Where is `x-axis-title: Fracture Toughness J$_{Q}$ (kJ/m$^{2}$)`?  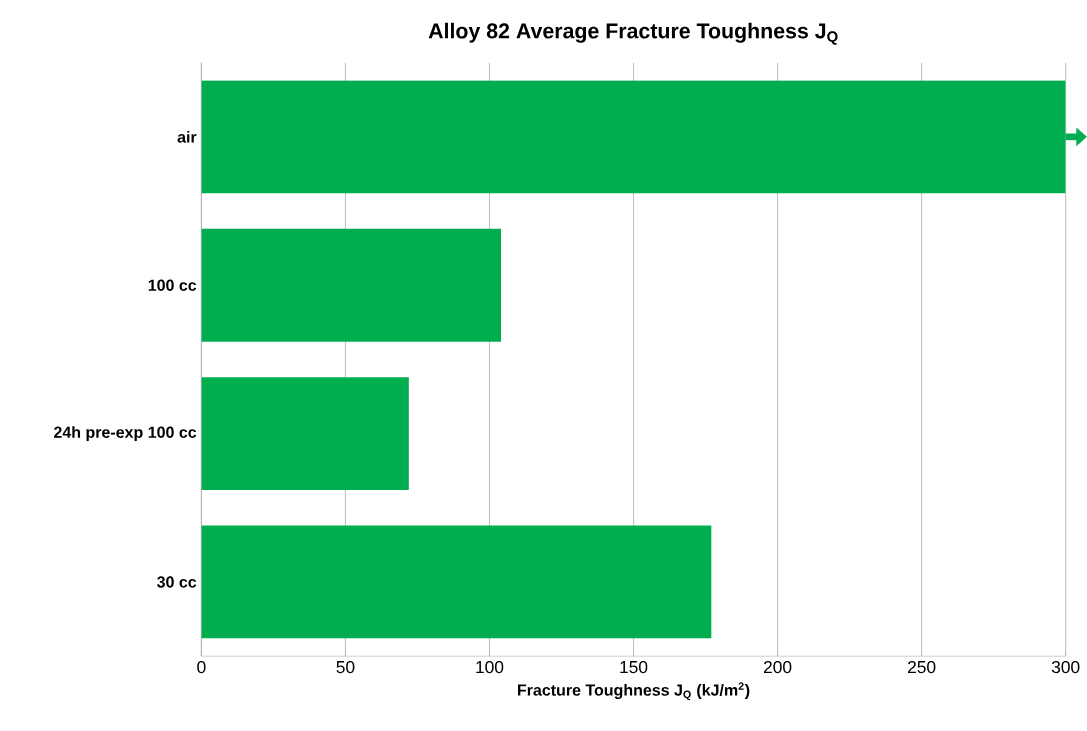 x-axis-title: Fracture Toughness J$_{Q}$ (kJ/m$^{2}$) is located at coordinates (634, 691).